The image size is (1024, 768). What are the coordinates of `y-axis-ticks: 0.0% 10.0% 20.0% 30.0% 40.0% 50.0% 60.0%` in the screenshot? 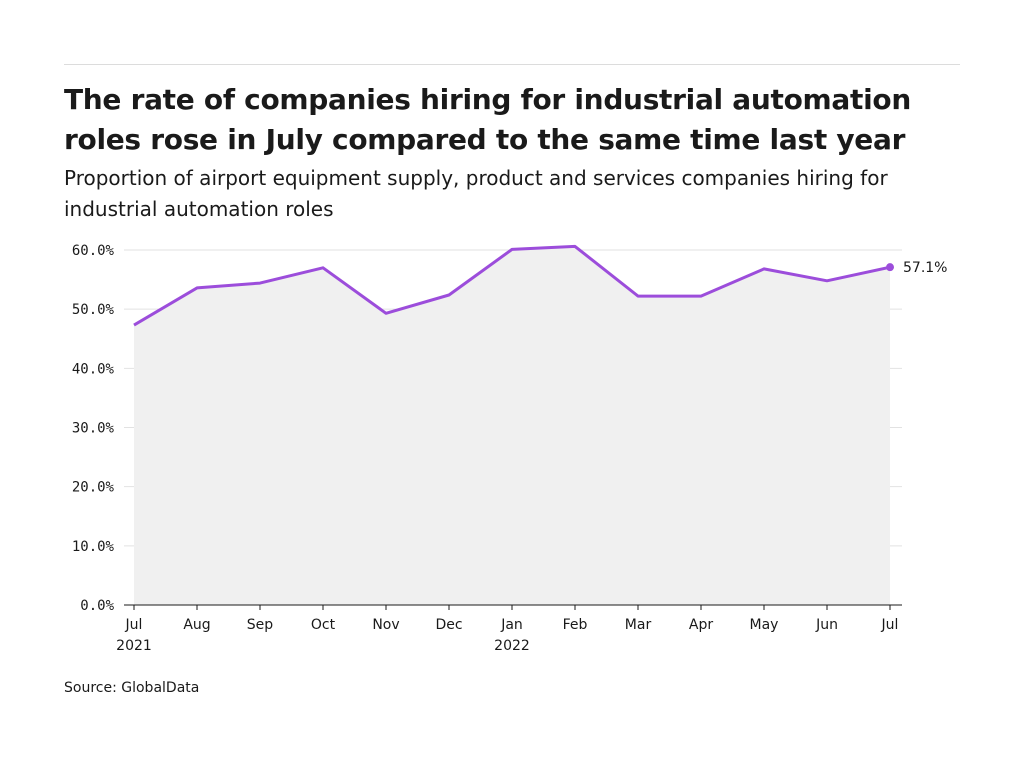 It's located at (93, 428).